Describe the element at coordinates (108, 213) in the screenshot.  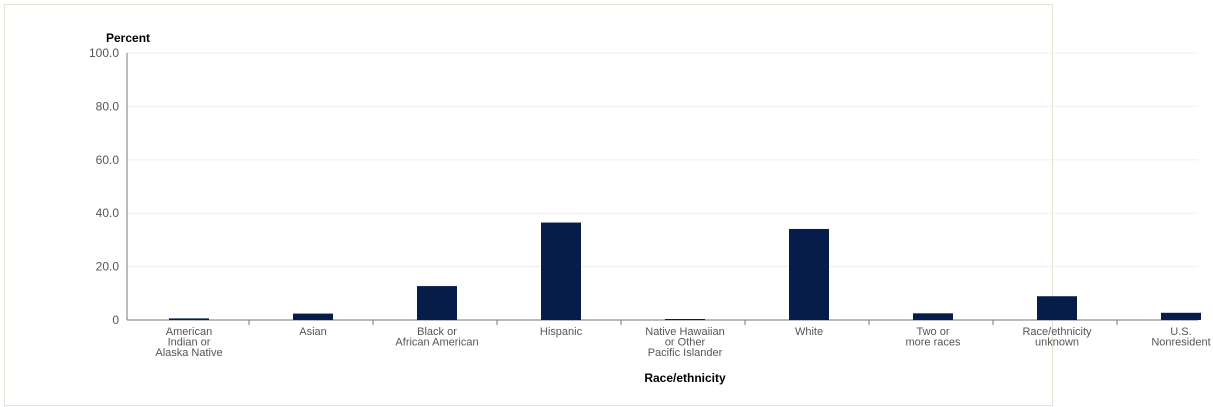
I see `y-tick-label: 40.0` at that location.